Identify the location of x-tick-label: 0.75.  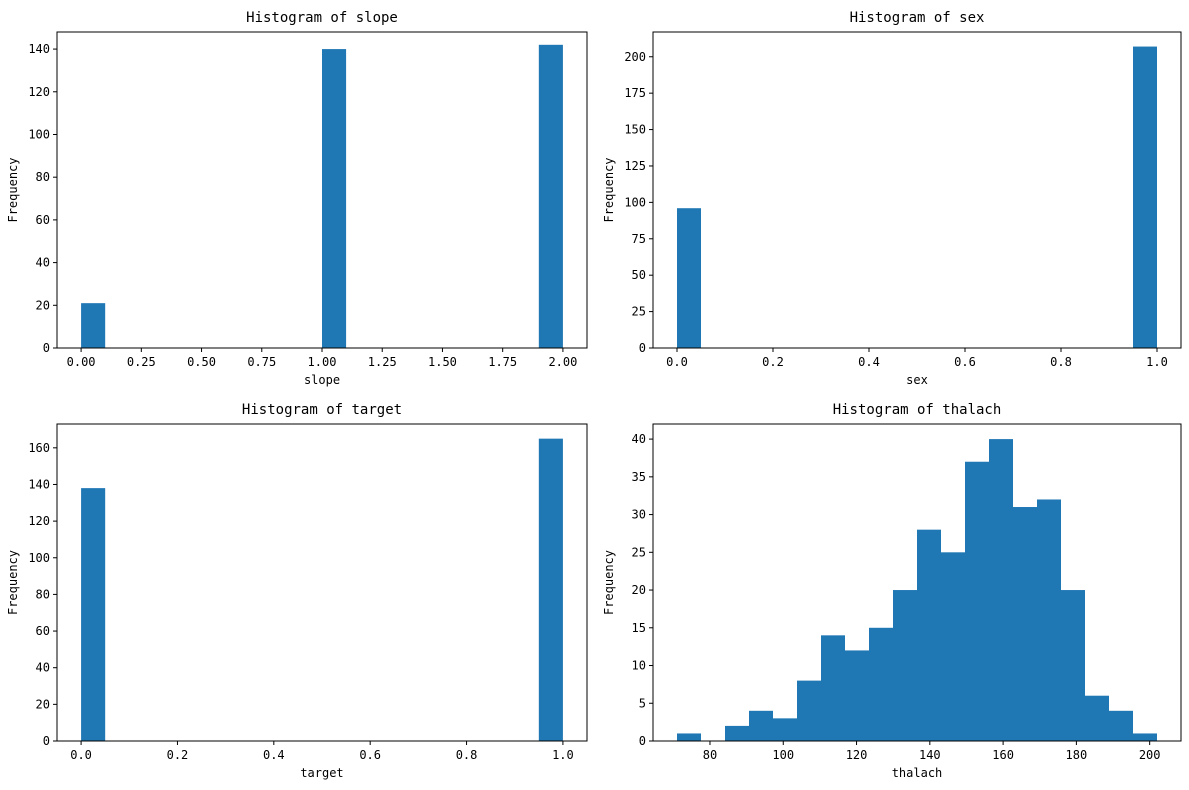
(261, 362).